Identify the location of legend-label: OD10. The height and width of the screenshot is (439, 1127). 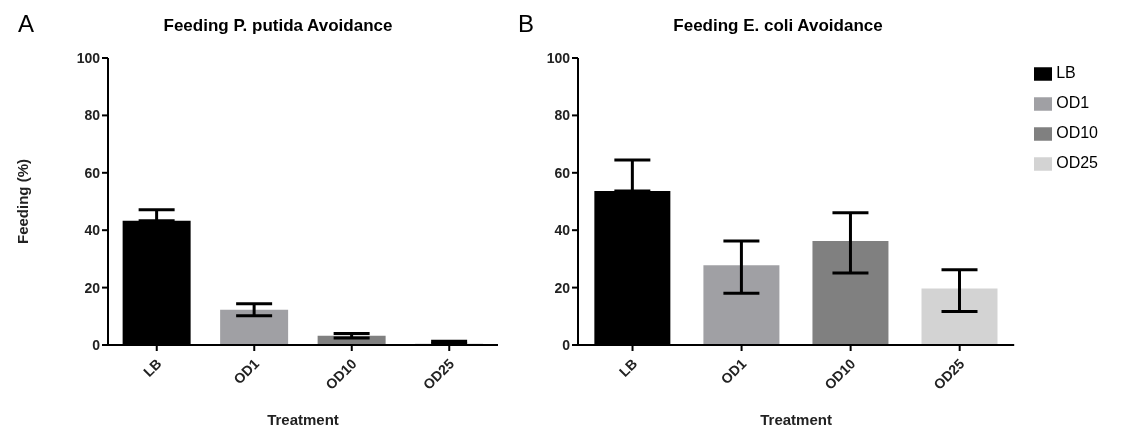
(1077, 132).